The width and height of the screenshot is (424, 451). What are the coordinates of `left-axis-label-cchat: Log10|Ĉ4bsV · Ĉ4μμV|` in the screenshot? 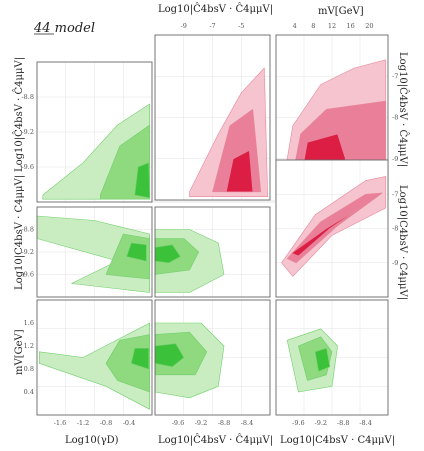 It's located at (19, 114).